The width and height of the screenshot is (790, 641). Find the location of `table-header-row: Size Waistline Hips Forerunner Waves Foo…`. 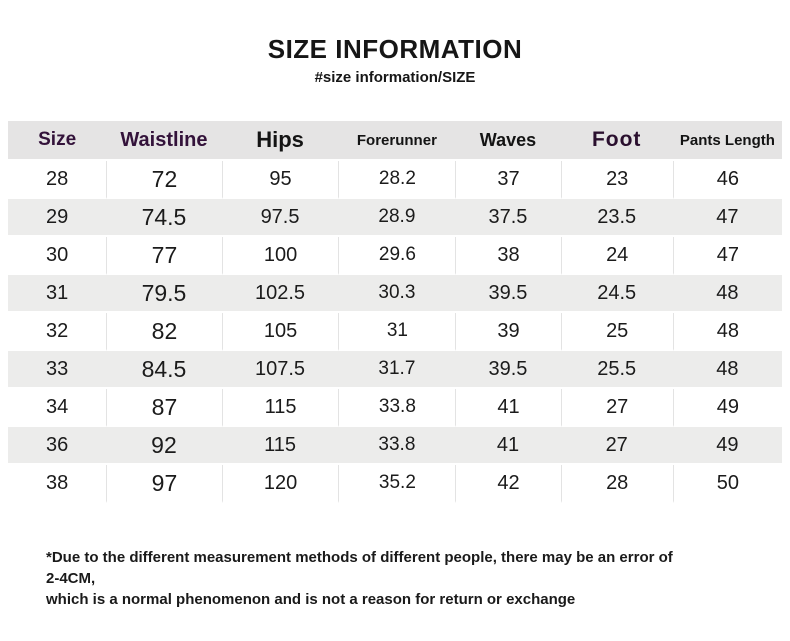

table-header-row: Size Waistline Hips Forerunner Waves Foo… is located at coordinates (395, 141).